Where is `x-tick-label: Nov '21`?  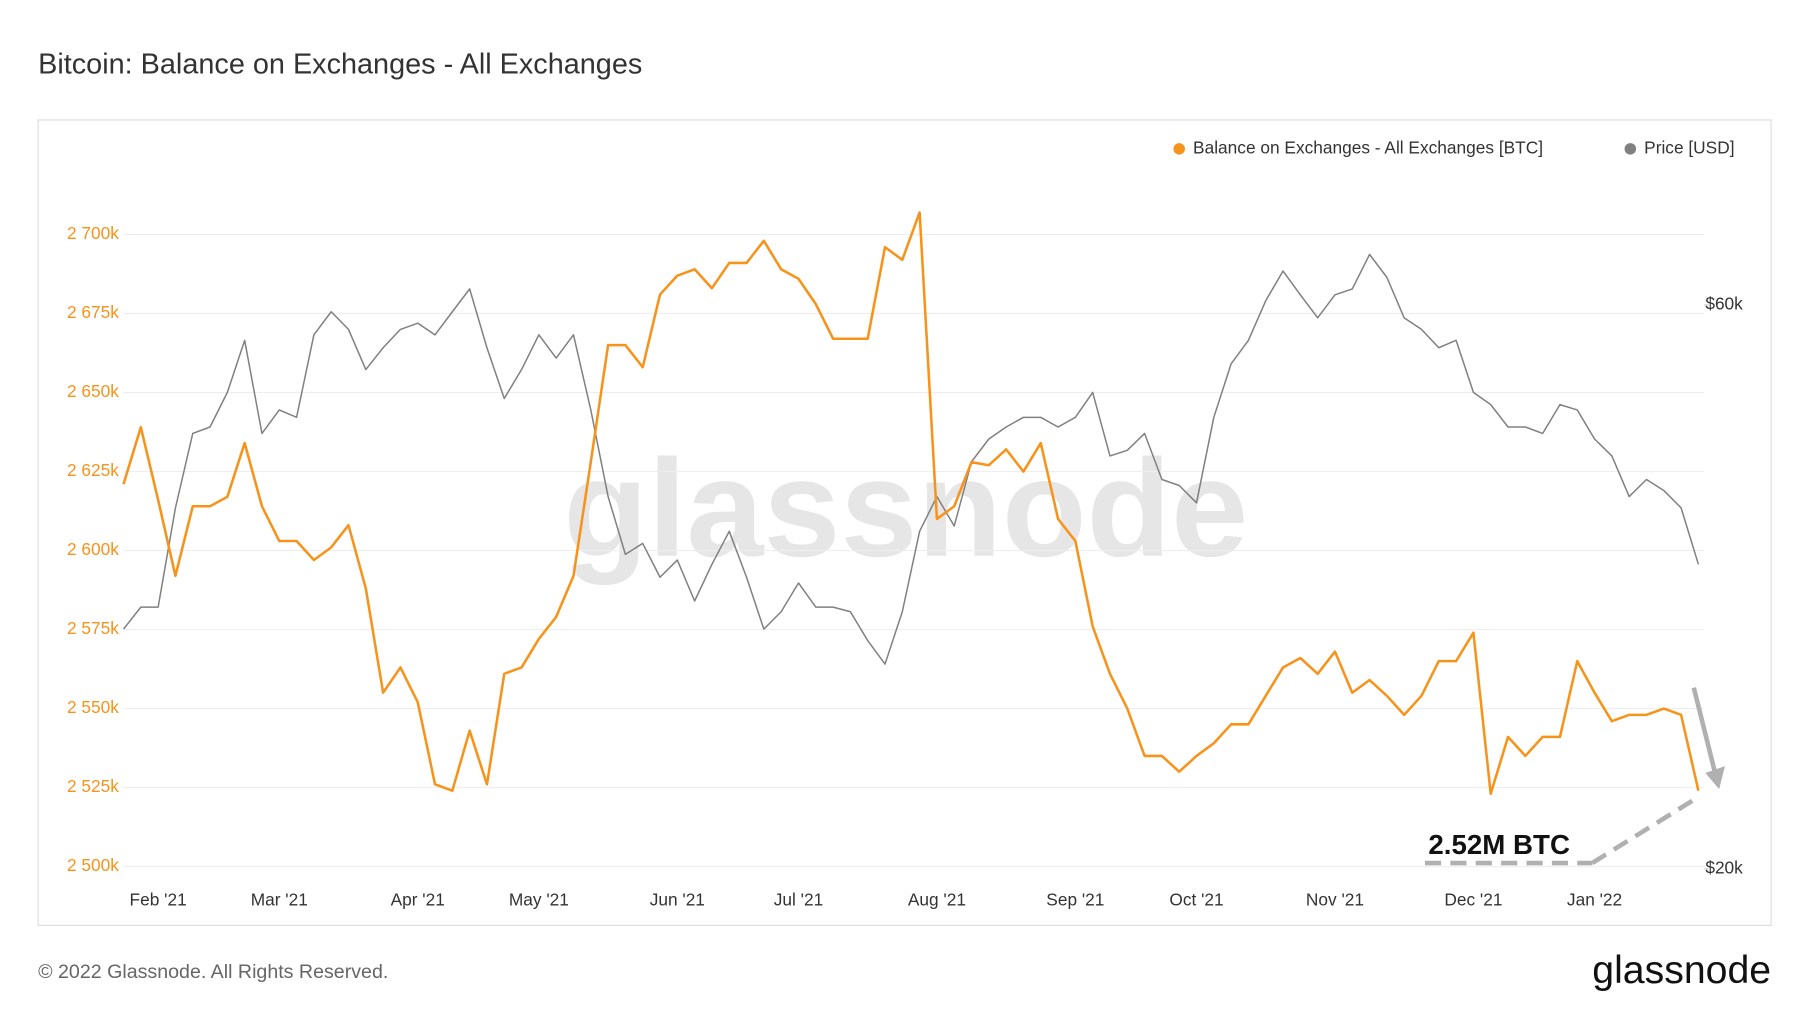
x-tick-label: Nov '21 is located at coordinates (1335, 900).